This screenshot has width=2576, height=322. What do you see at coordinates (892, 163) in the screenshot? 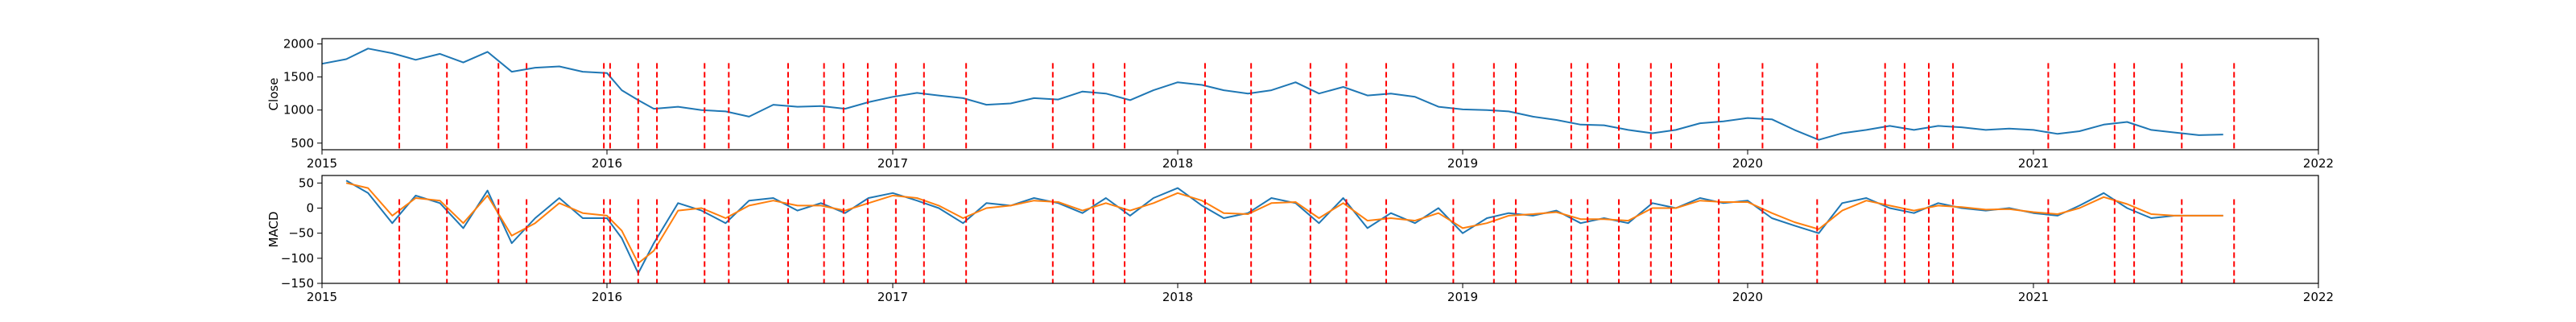
I see `close-x-tick-label: 2017` at bounding box center [892, 163].